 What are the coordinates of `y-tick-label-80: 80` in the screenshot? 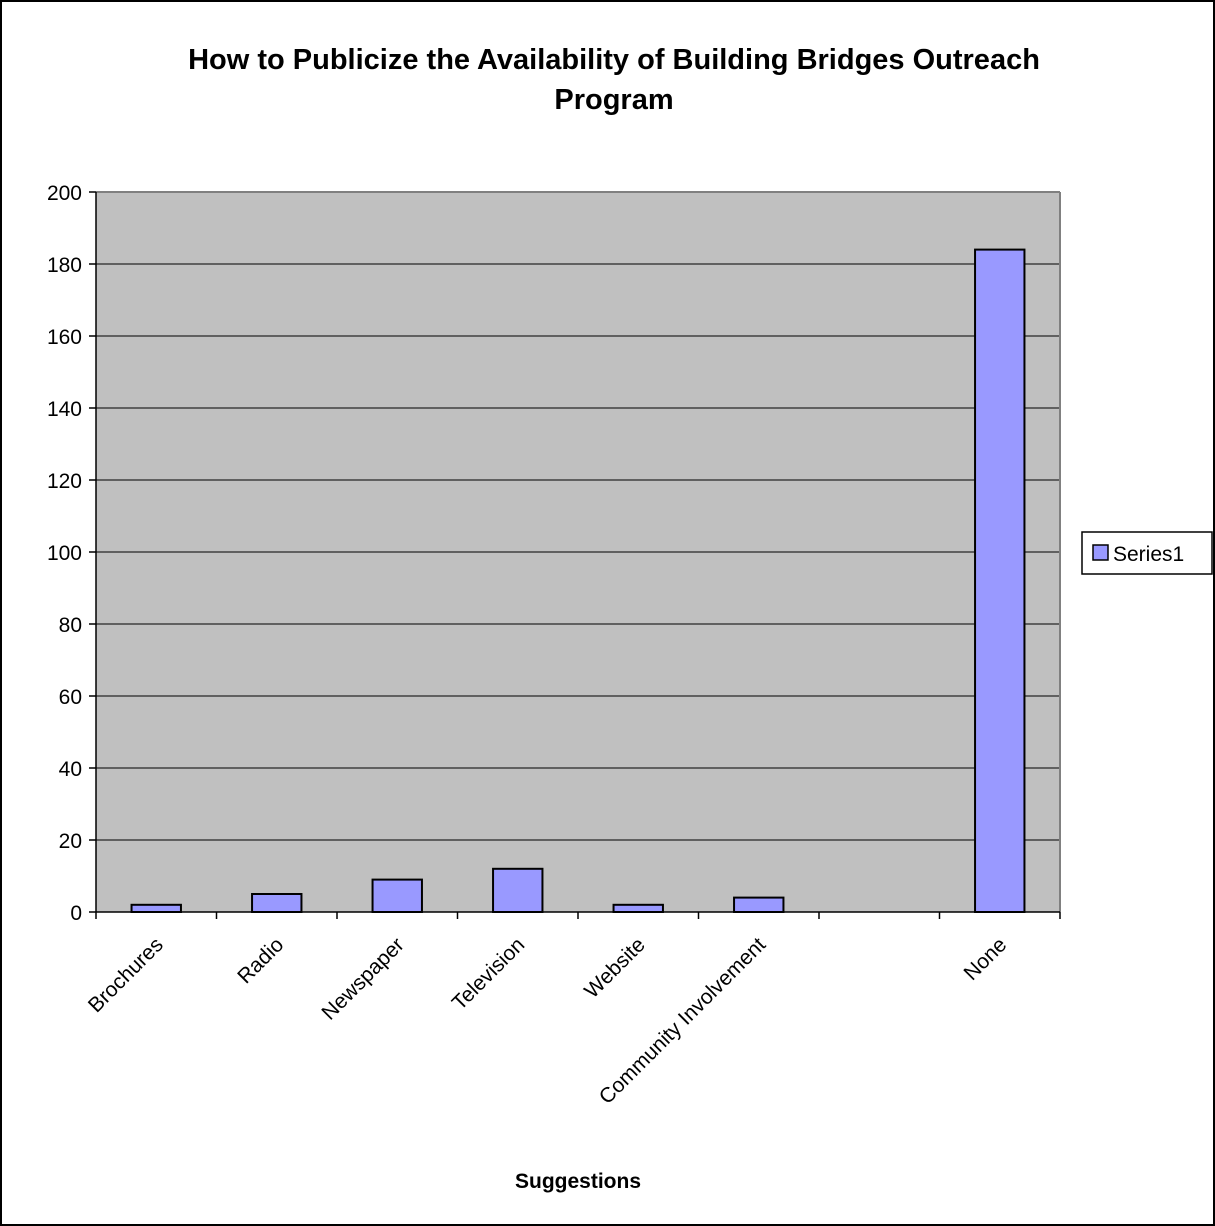 It's located at (70, 625).